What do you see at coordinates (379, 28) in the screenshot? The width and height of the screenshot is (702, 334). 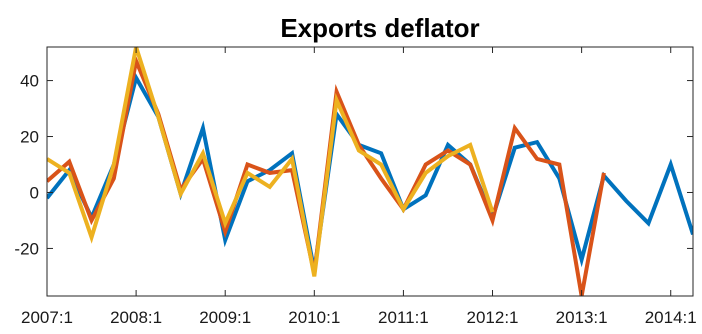 I see `chart-title: Exports deflator` at bounding box center [379, 28].